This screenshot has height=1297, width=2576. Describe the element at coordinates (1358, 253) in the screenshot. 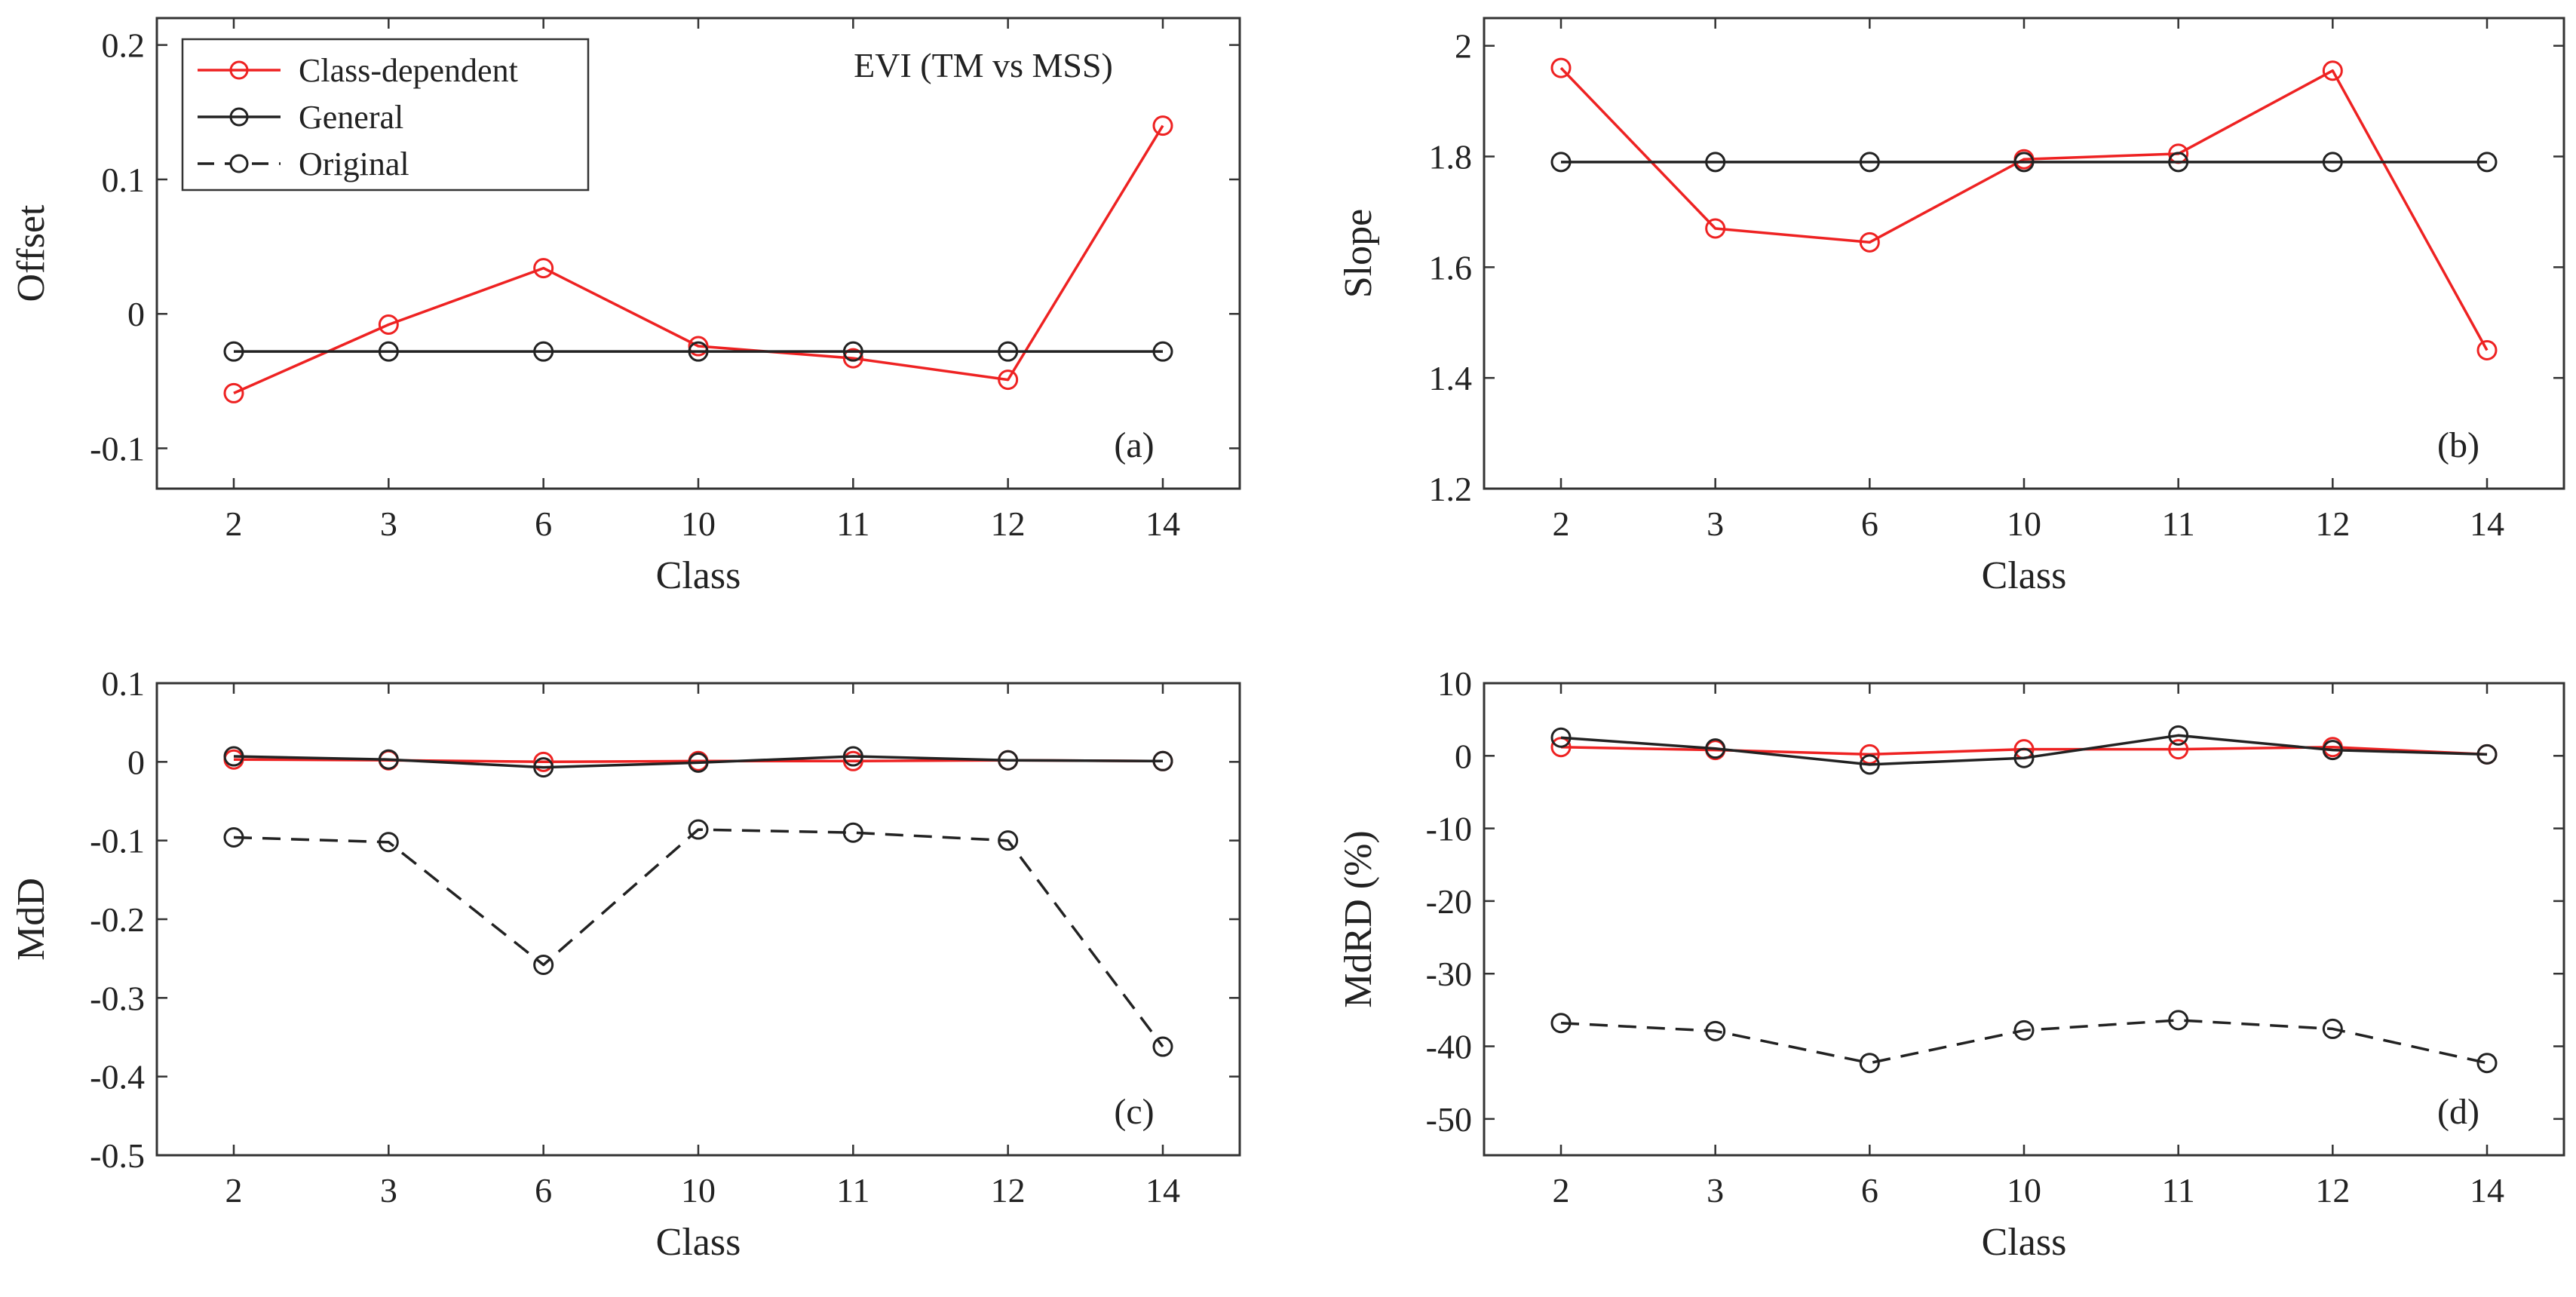

I see `y-axis-label-b: Slope` at that location.